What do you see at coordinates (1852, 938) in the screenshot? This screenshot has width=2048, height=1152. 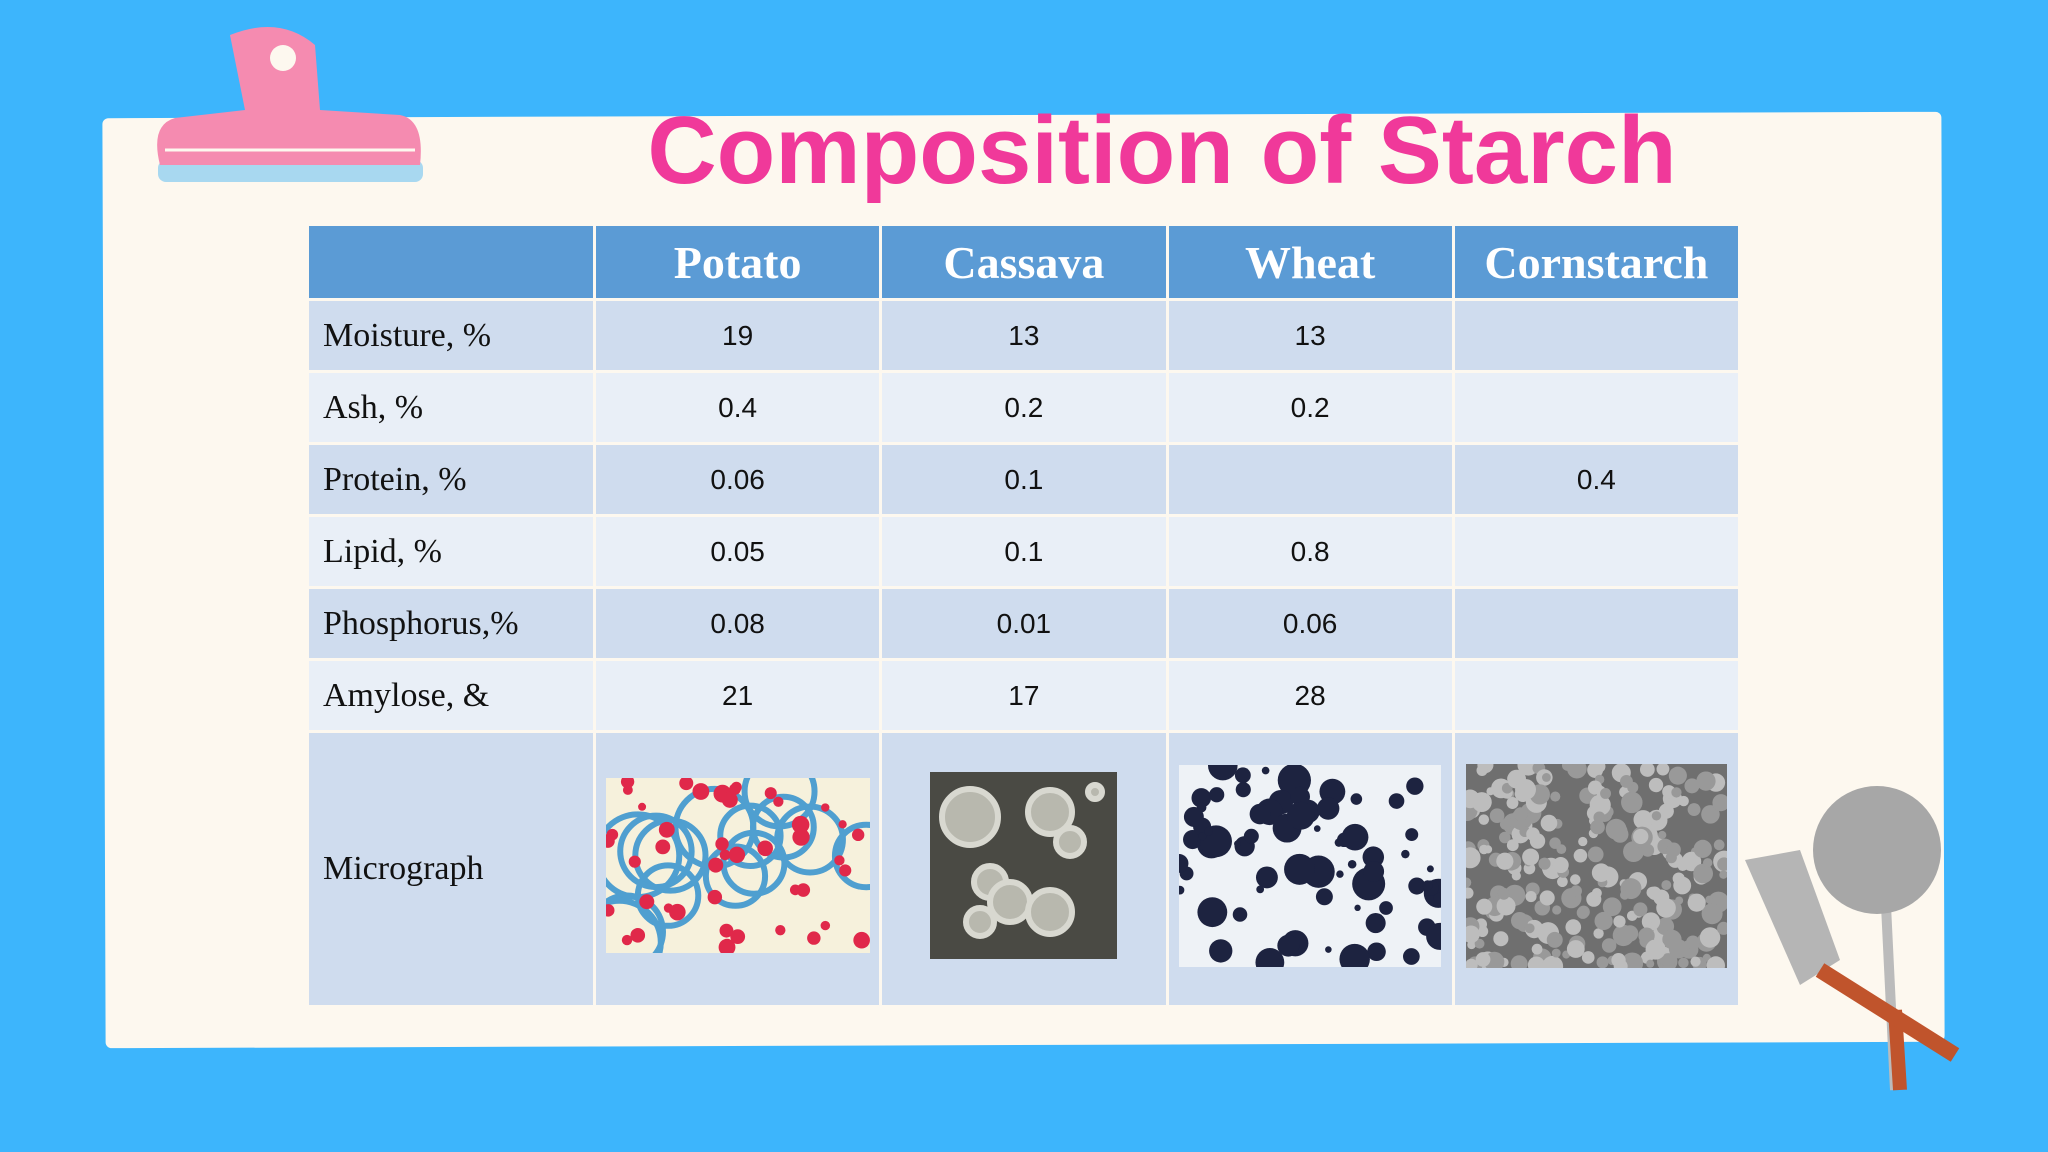 I see `kitchen-utensils` at bounding box center [1852, 938].